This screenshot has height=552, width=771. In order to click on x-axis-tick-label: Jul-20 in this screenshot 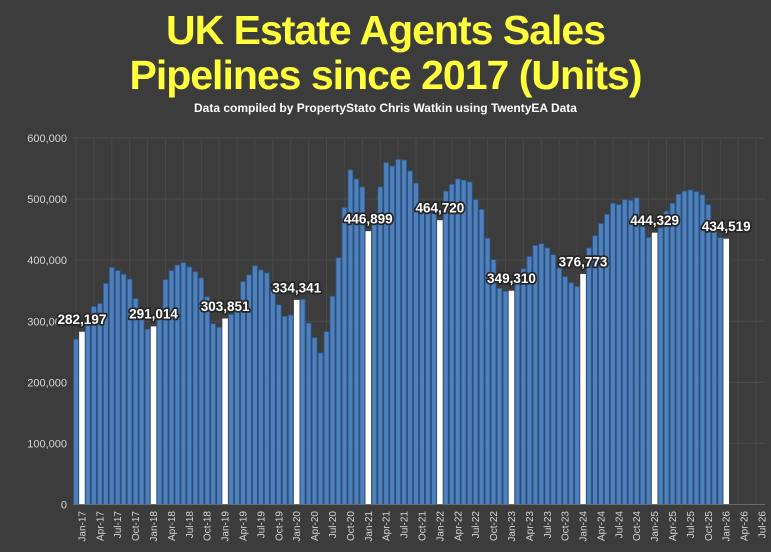, I will do `click(333, 525)`.